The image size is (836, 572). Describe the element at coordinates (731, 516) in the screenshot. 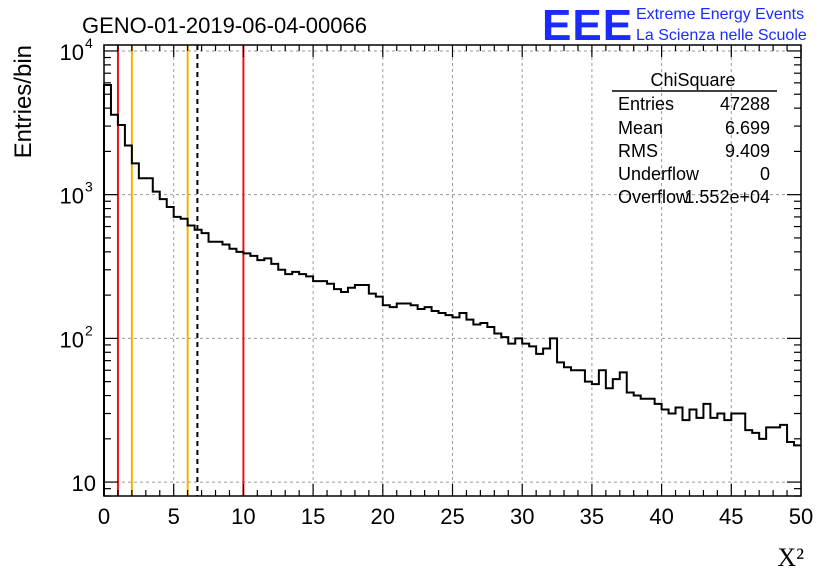

I see `x-tick-label: 45` at that location.